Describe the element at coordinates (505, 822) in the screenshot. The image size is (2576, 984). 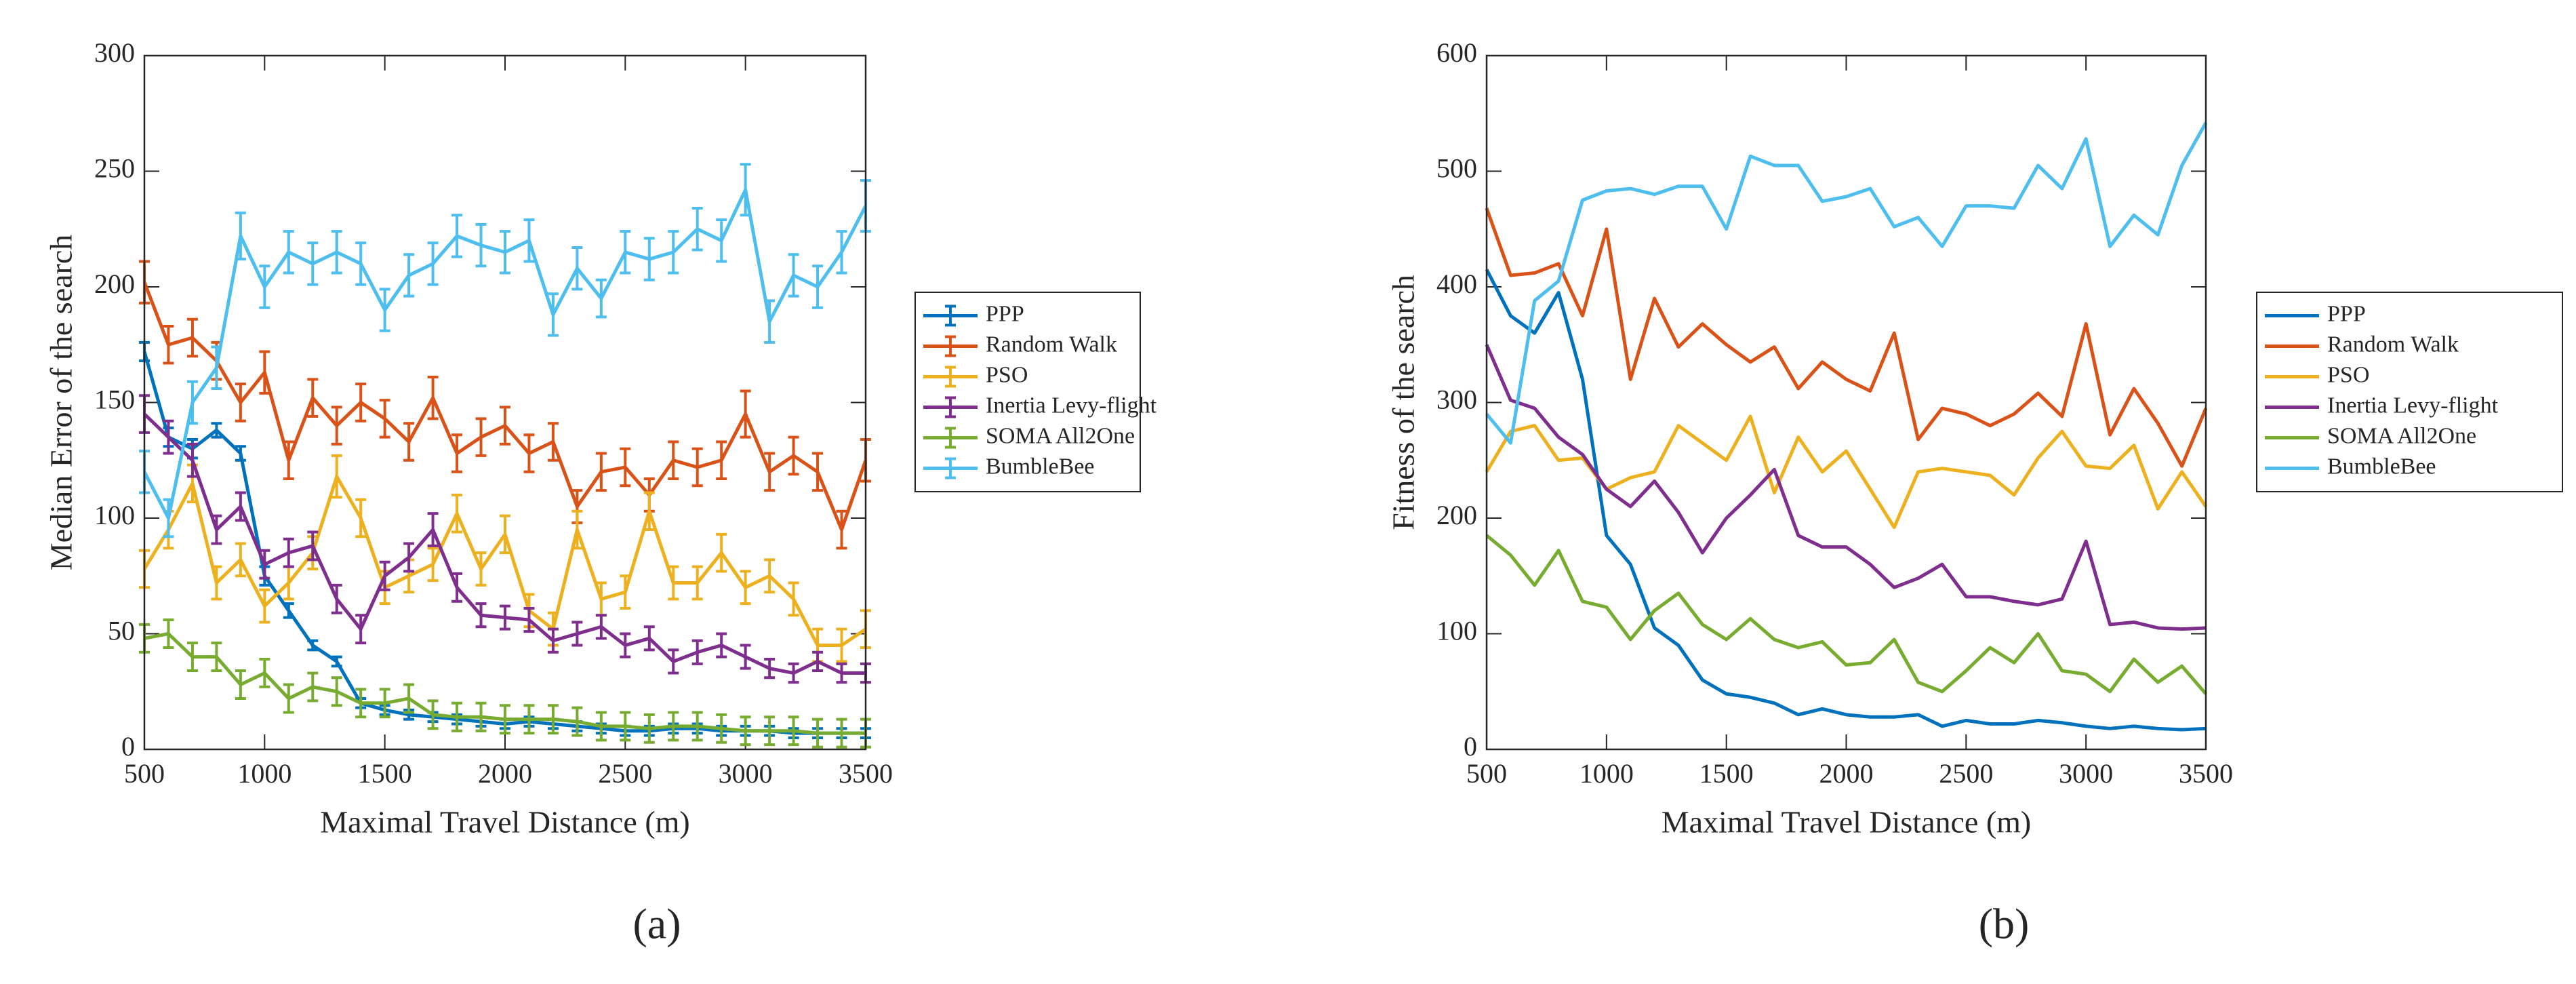
I see `x-axis-label: Maximal Travel Distance (m)` at that location.